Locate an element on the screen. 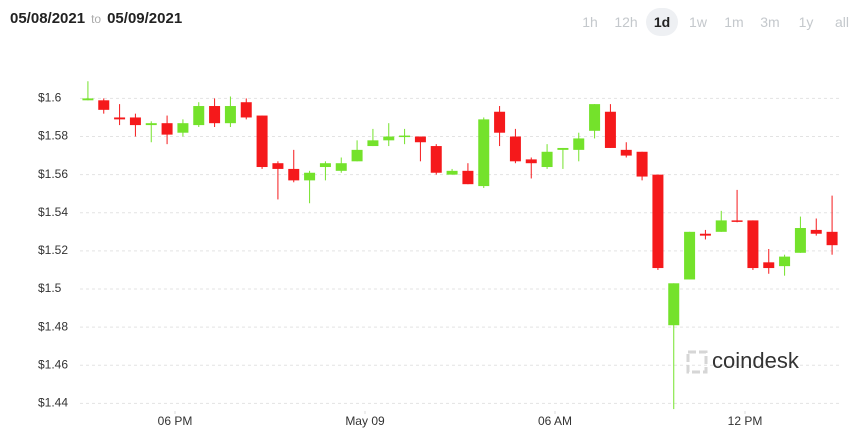  y-tick-label: $1.54 is located at coordinates (53, 212).